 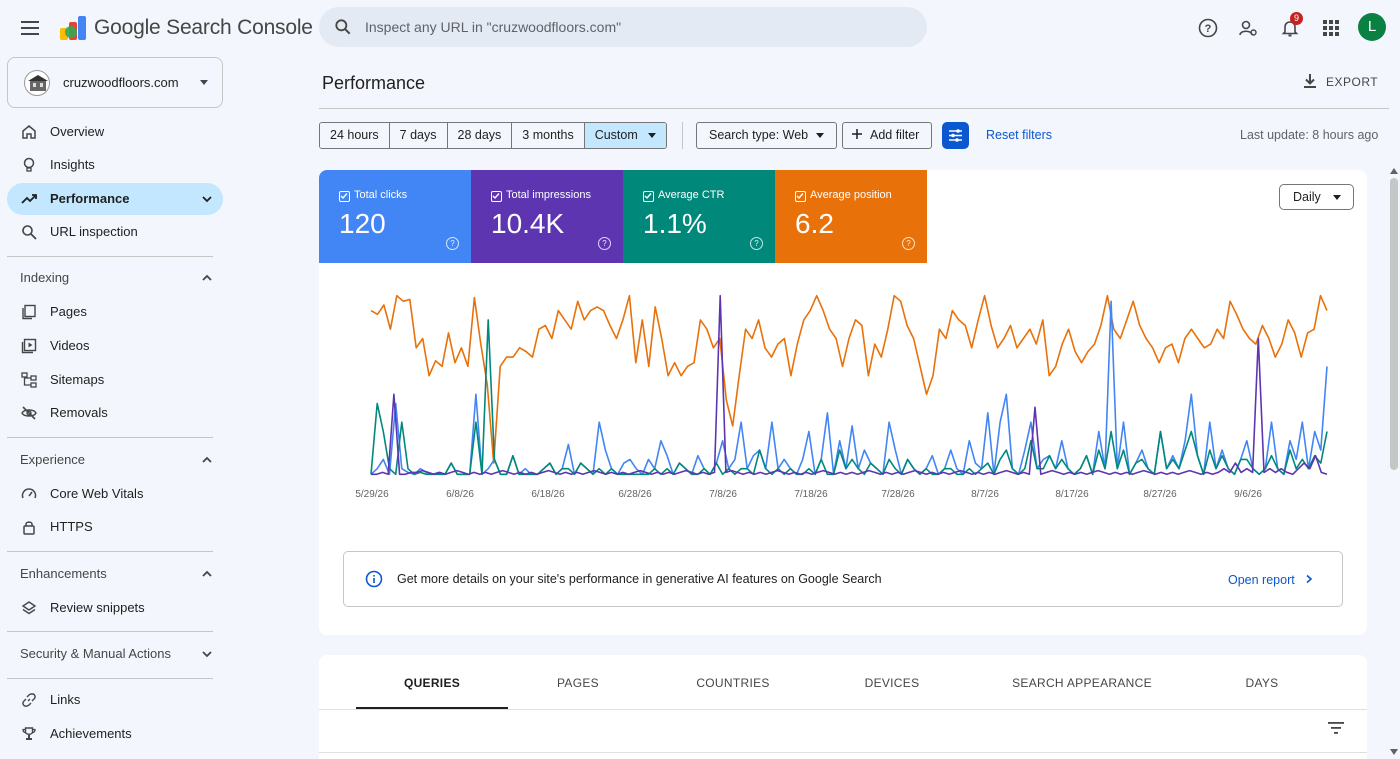 What do you see at coordinates (547, 216) in the screenshot?
I see `metric-total-impressions: Total impressions 10.4K ?` at bounding box center [547, 216].